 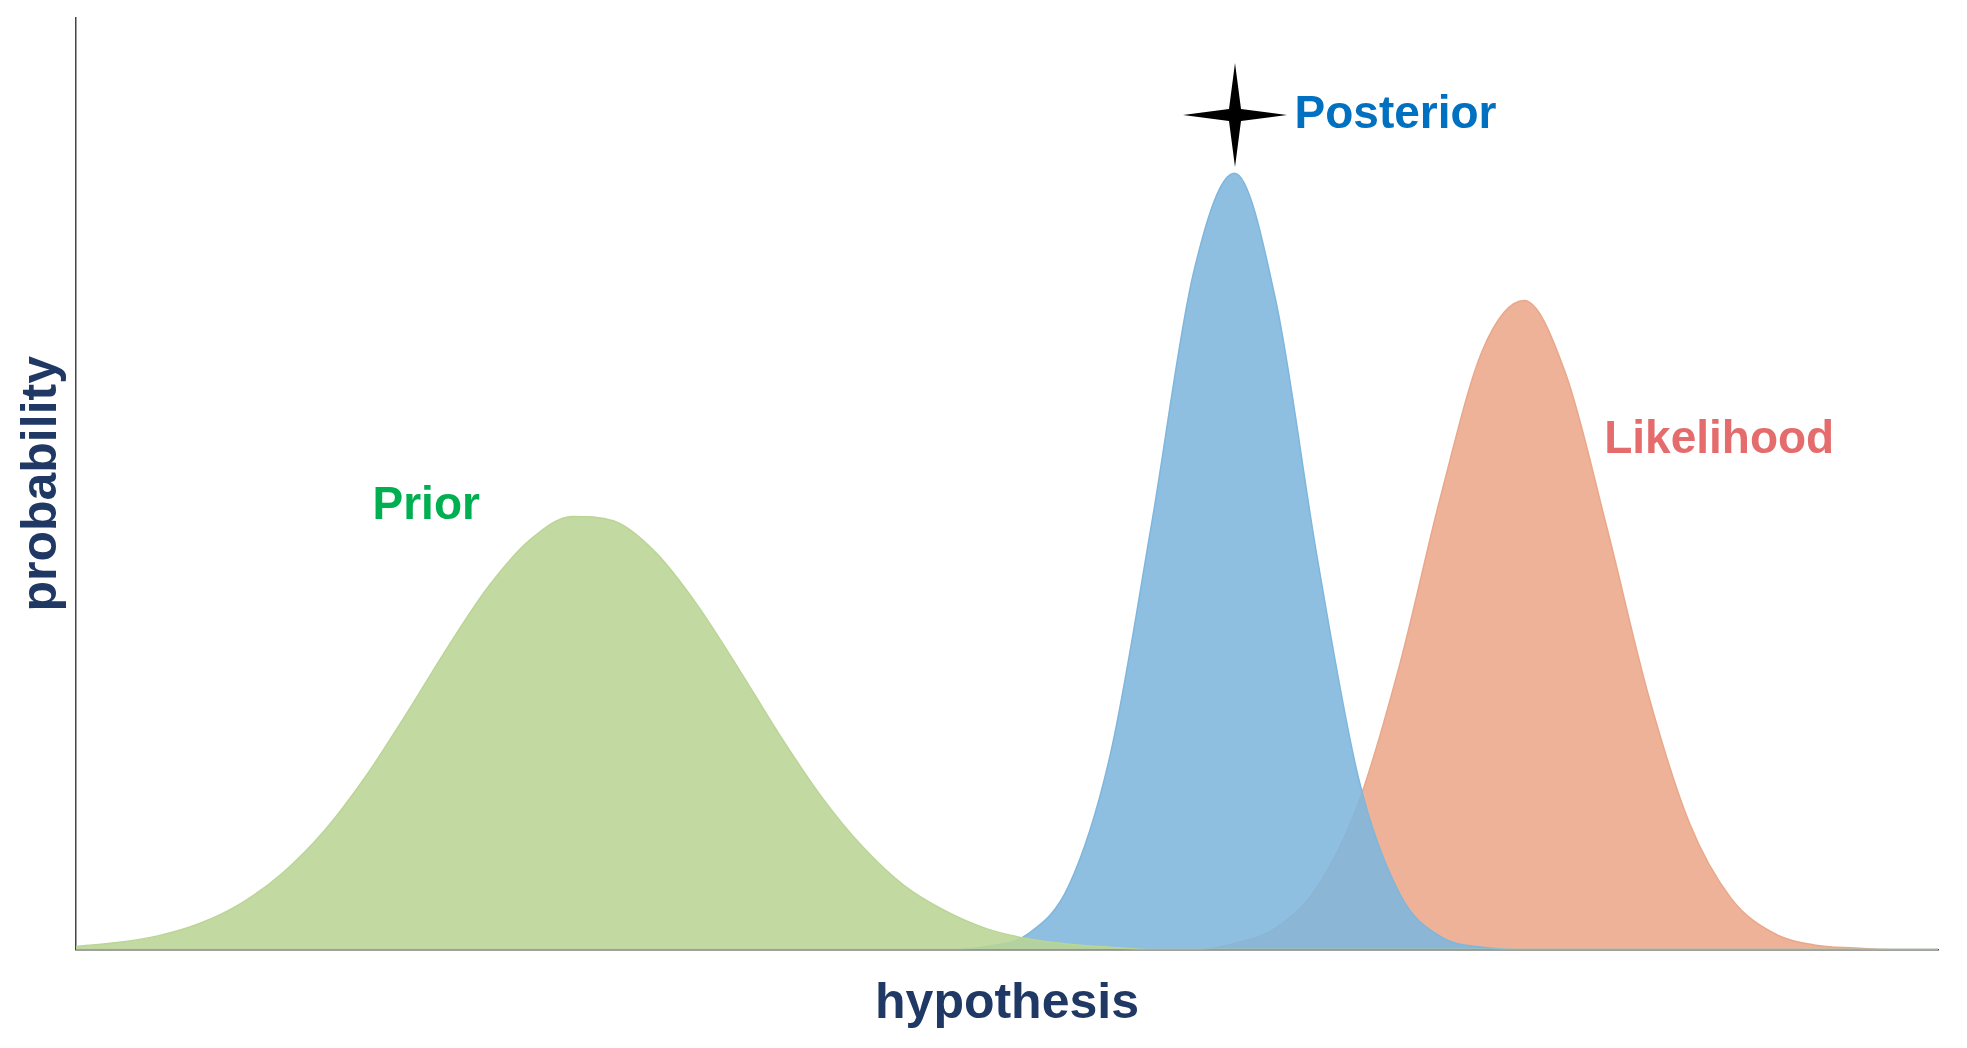 I want to click on x-axis-title: hypothesis, so click(x=1007, y=1000).